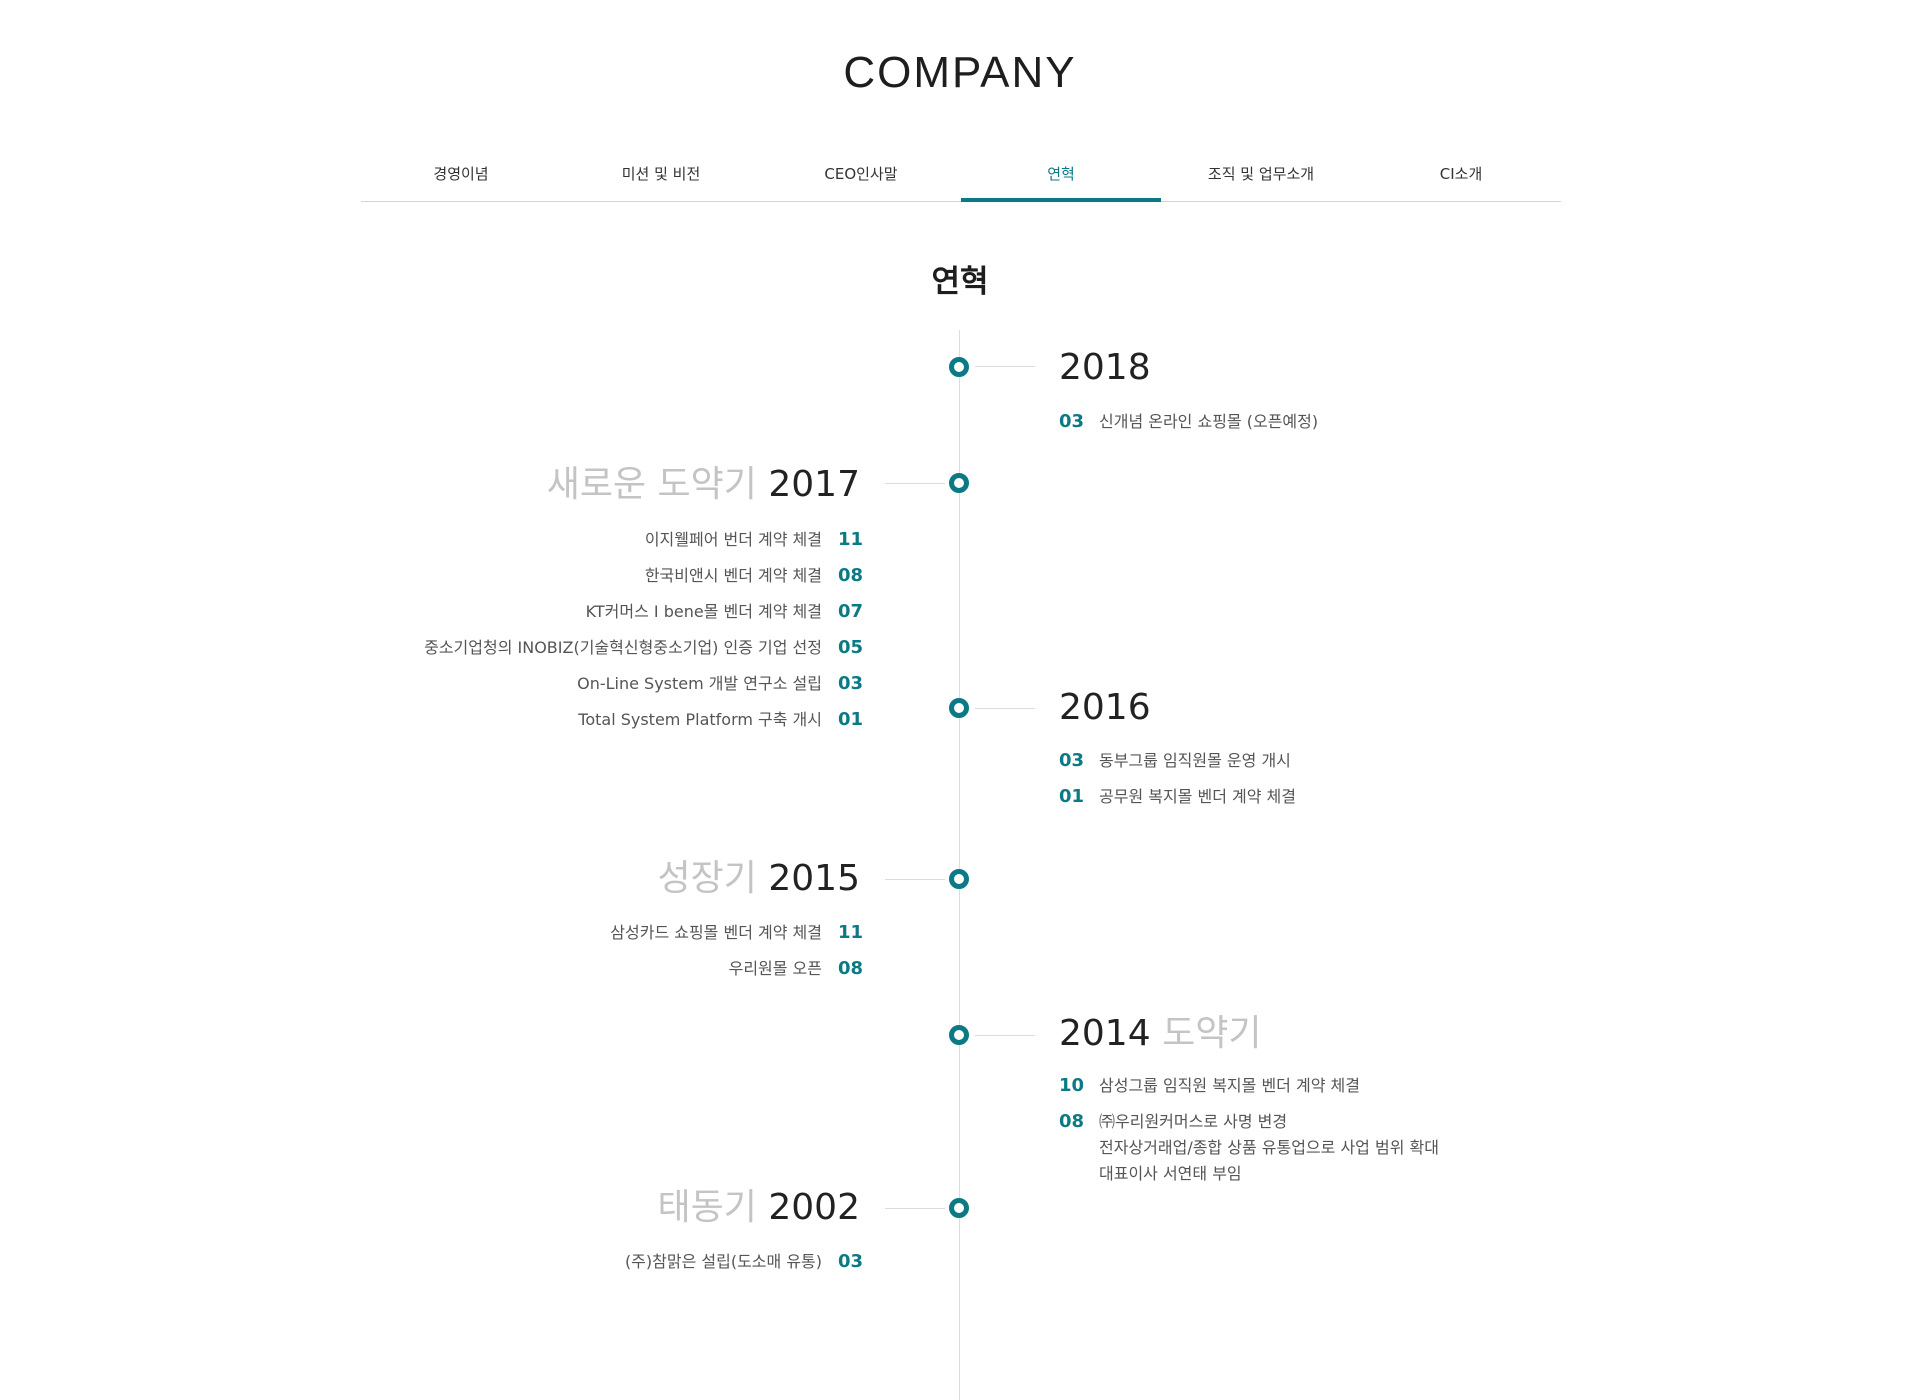 The height and width of the screenshot is (1400, 1920). Describe the element at coordinates (1160, 1034) in the screenshot. I see `year-heading-2014: 2014 도약기` at that location.